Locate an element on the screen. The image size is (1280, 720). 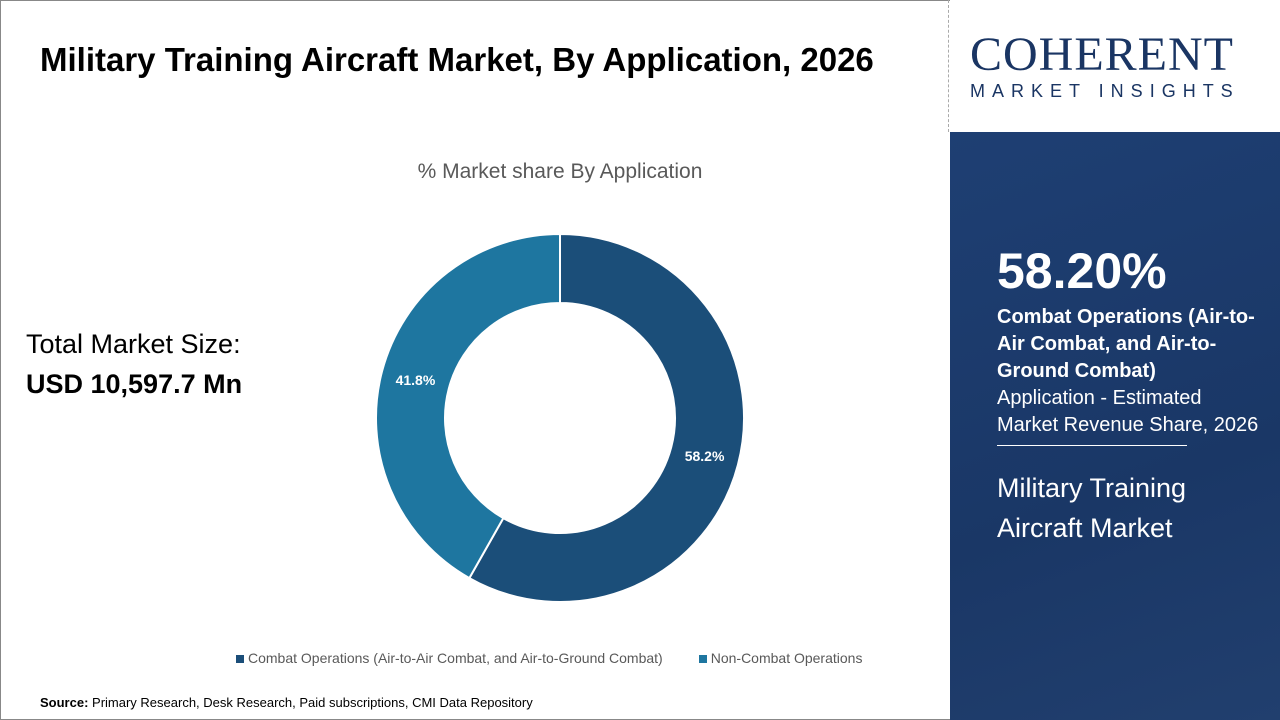
highlight-percent: 58.20% is located at coordinates (1082, 271).